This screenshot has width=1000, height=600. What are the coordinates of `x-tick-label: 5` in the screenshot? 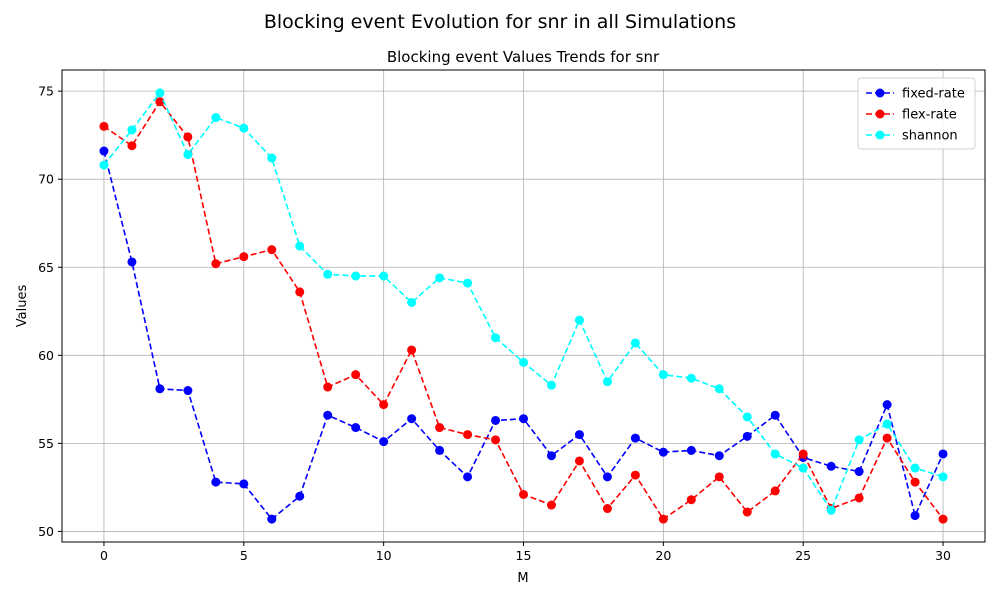 It's located at (244, 555).